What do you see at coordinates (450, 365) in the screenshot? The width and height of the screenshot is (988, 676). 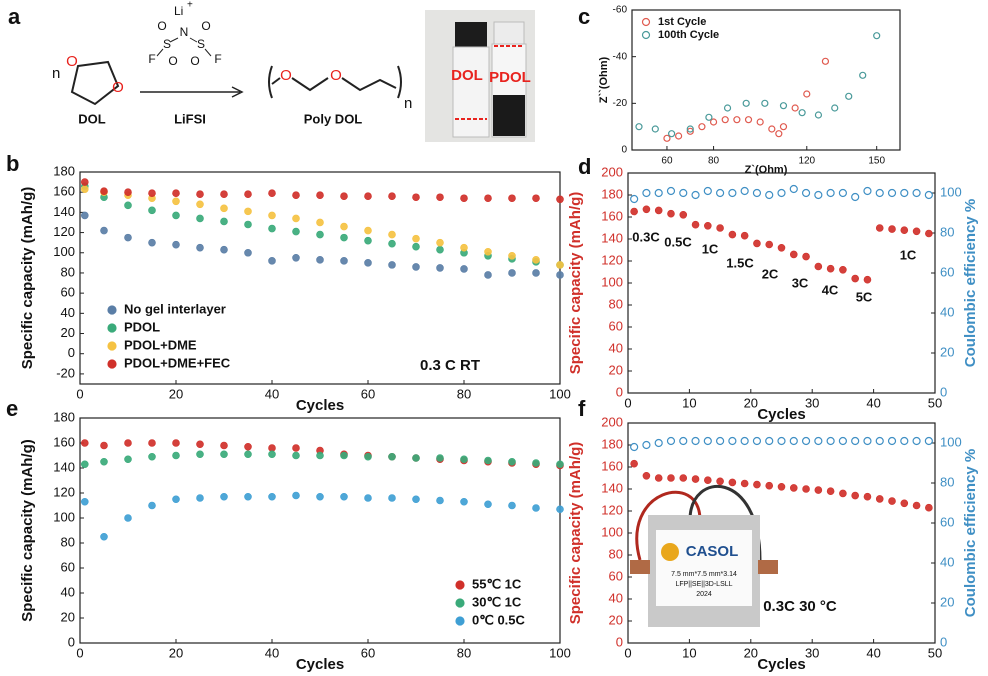 I see `annotation: 0.3 C RT` at bounding box center [450, 365].